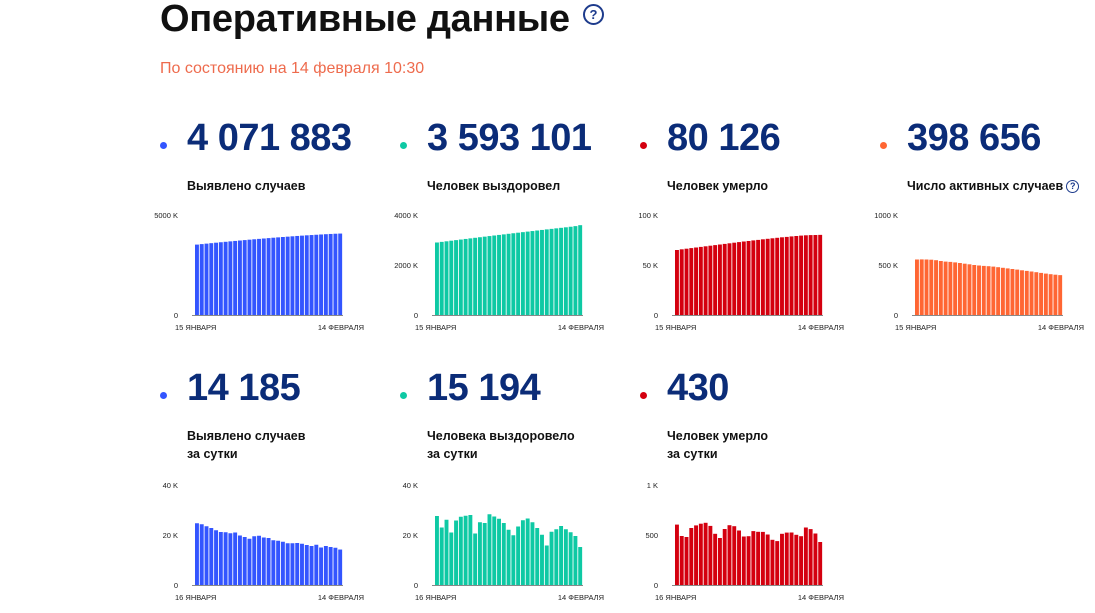  Describe the element at coordinates (1073, 187) in the screenshot. I see `help-icon: ?` at that location.